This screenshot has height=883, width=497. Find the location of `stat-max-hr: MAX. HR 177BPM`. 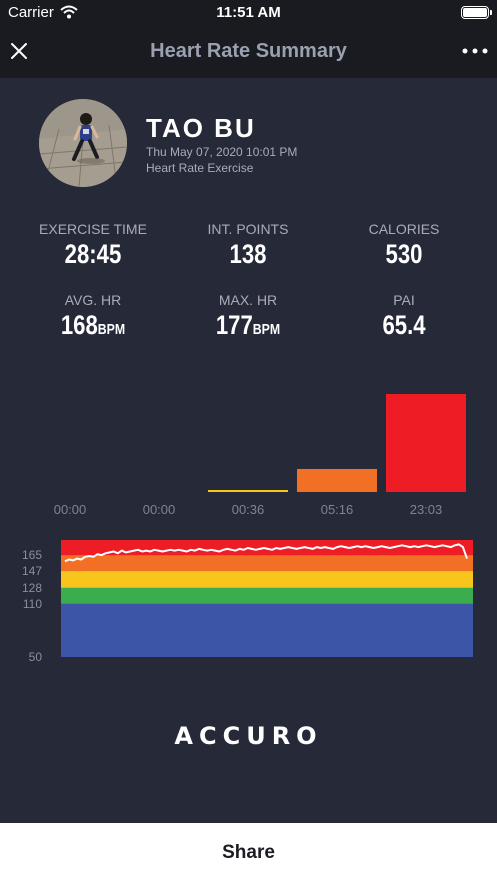

stat-max-hr: MAX. HR 177BPM is located at coordinates (248, 316).